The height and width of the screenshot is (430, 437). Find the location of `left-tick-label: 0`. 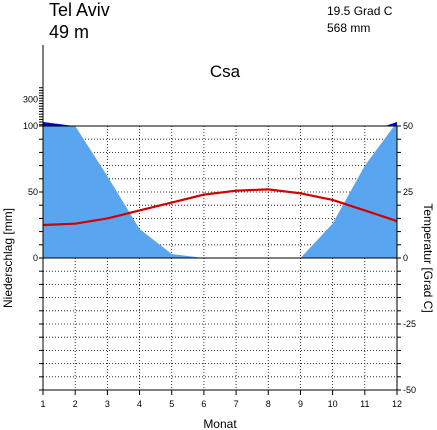

left-tick-label: 0 is located at coordinates (35, 258).